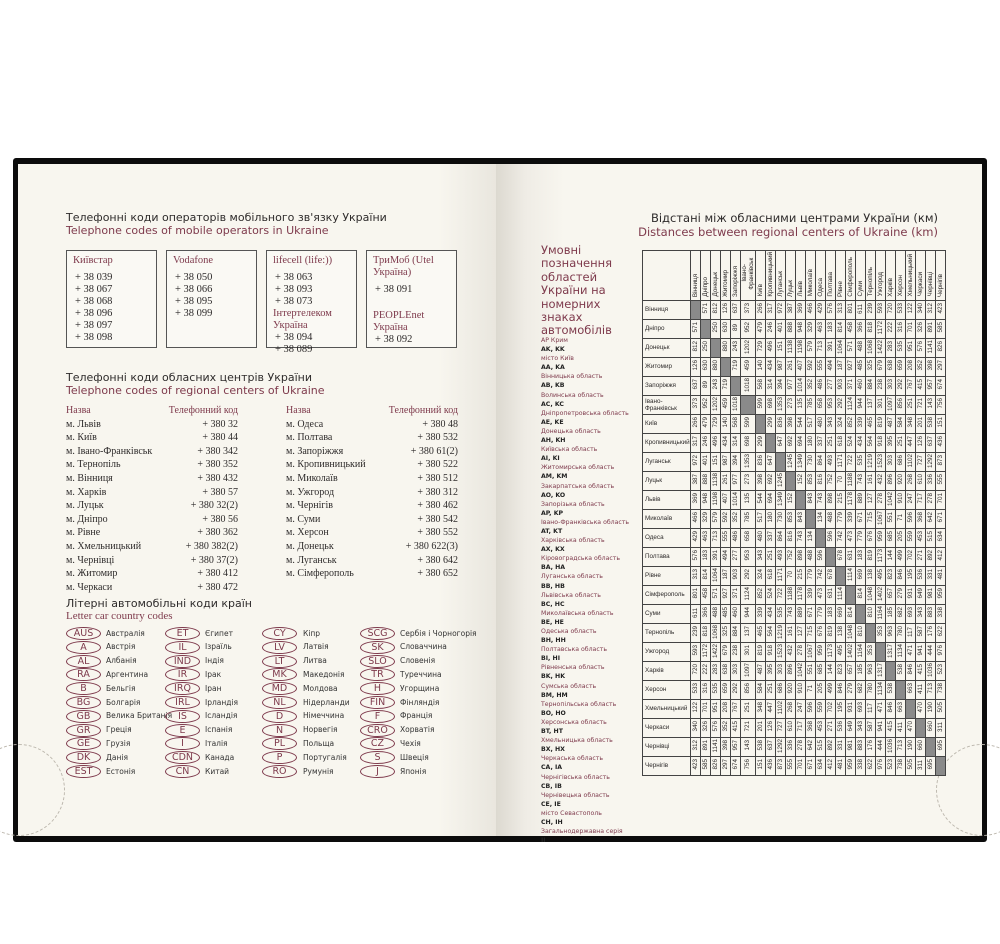  I want to click on distance-cell: 1036, so click(930, 670).